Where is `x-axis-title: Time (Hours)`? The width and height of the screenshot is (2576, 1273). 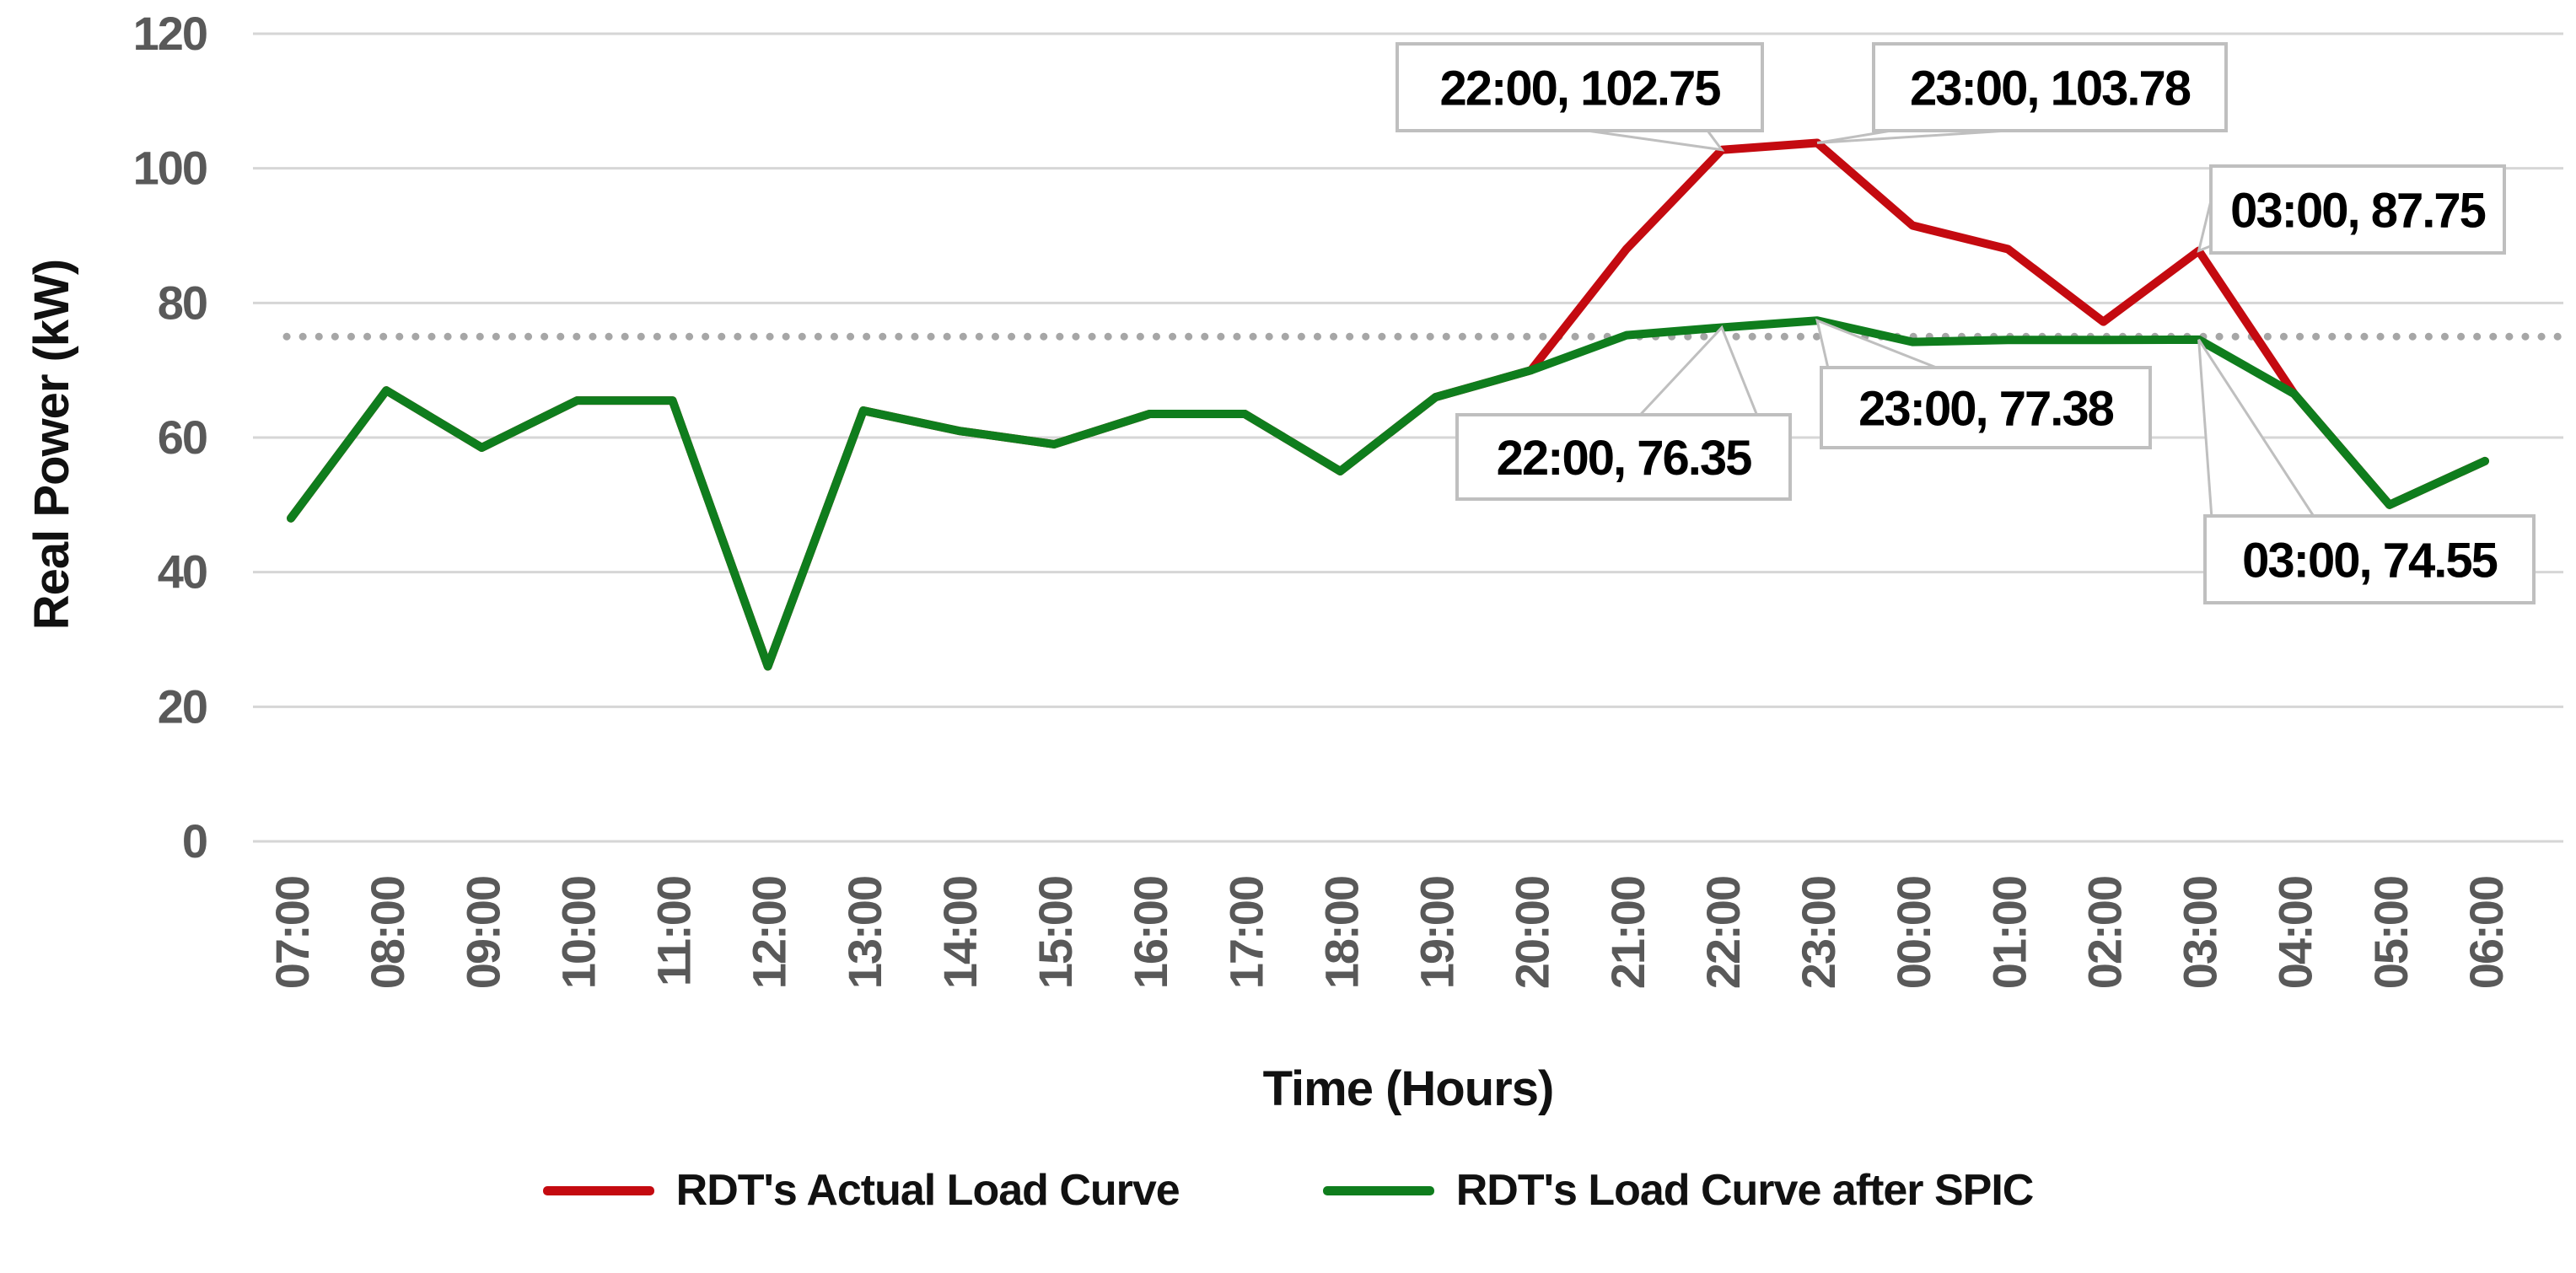 x-axis-title: Time (Hours) is located at coordinates (1408, 1088).